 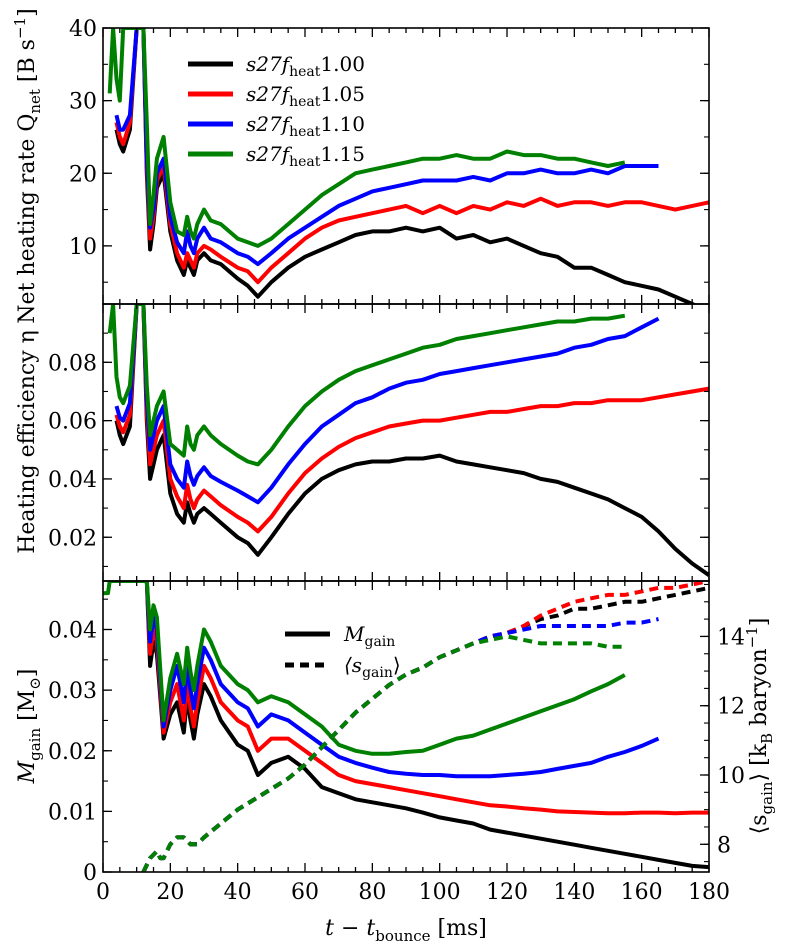 I want to click on bottom-y2-tick-label: 8, so click(x=724, y=845).